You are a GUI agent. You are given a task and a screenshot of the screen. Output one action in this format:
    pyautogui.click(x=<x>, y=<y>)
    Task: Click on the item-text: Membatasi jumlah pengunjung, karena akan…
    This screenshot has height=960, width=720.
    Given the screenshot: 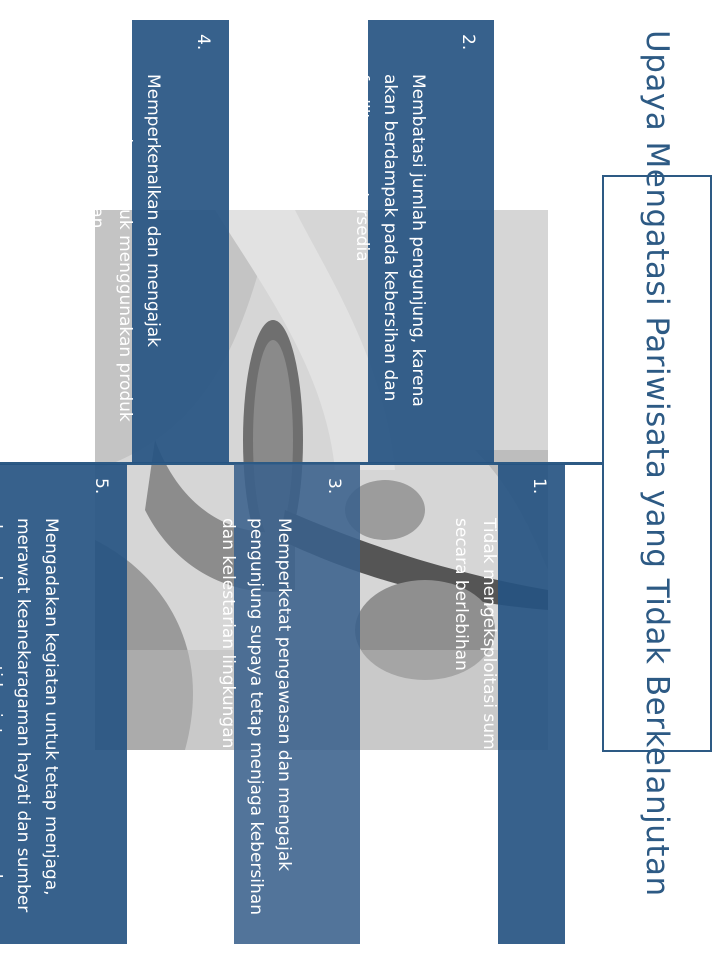 What is the action you would take?
    pyautogui.click(x=390, y=240)
    